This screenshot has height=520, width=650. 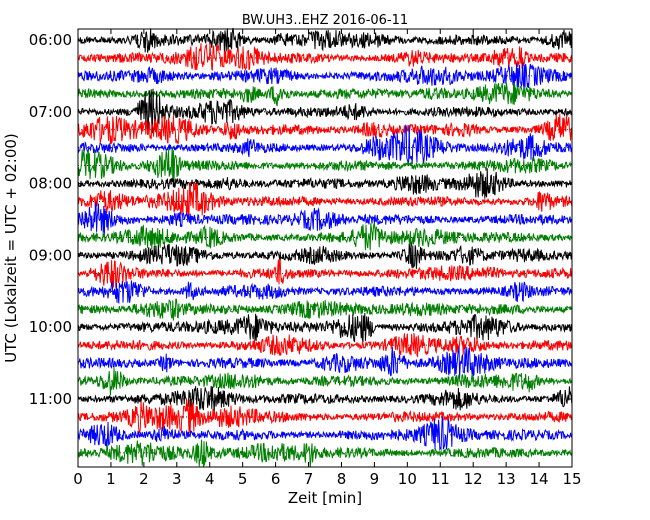 I want to click on x-tick-label: 12, so click(x=473, y=479).